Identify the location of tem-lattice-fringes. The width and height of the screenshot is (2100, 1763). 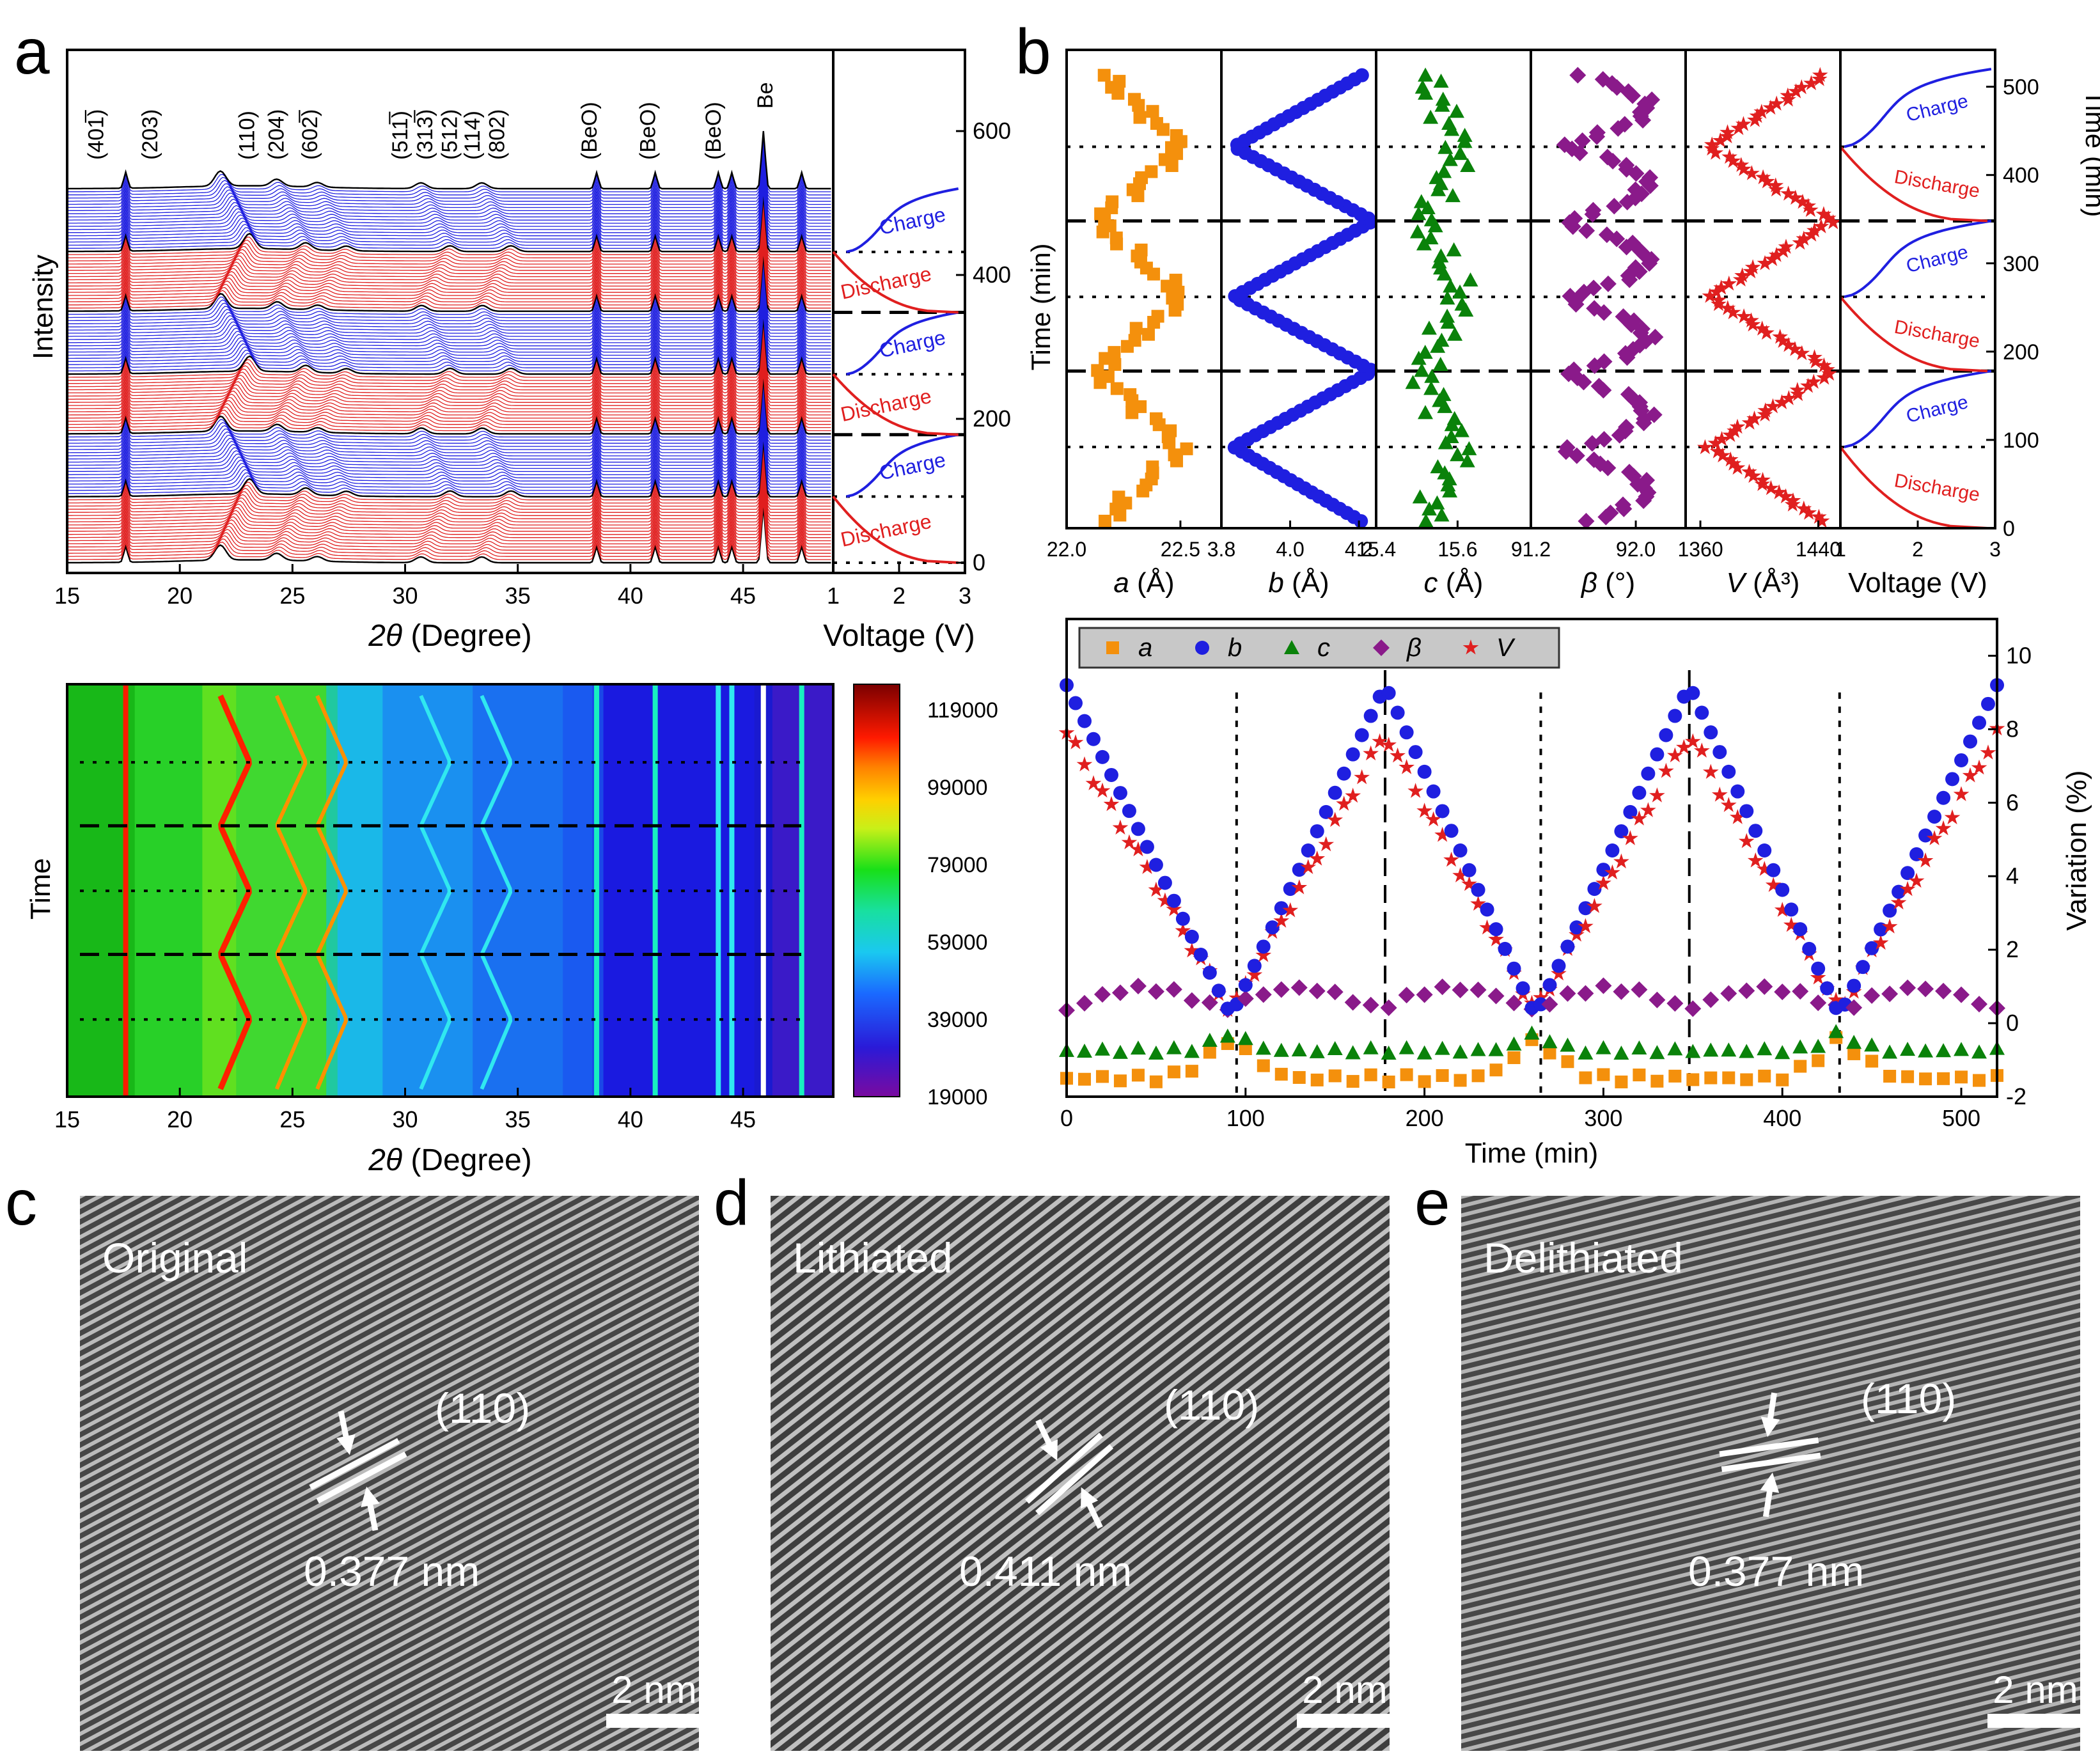
(390, 1473).